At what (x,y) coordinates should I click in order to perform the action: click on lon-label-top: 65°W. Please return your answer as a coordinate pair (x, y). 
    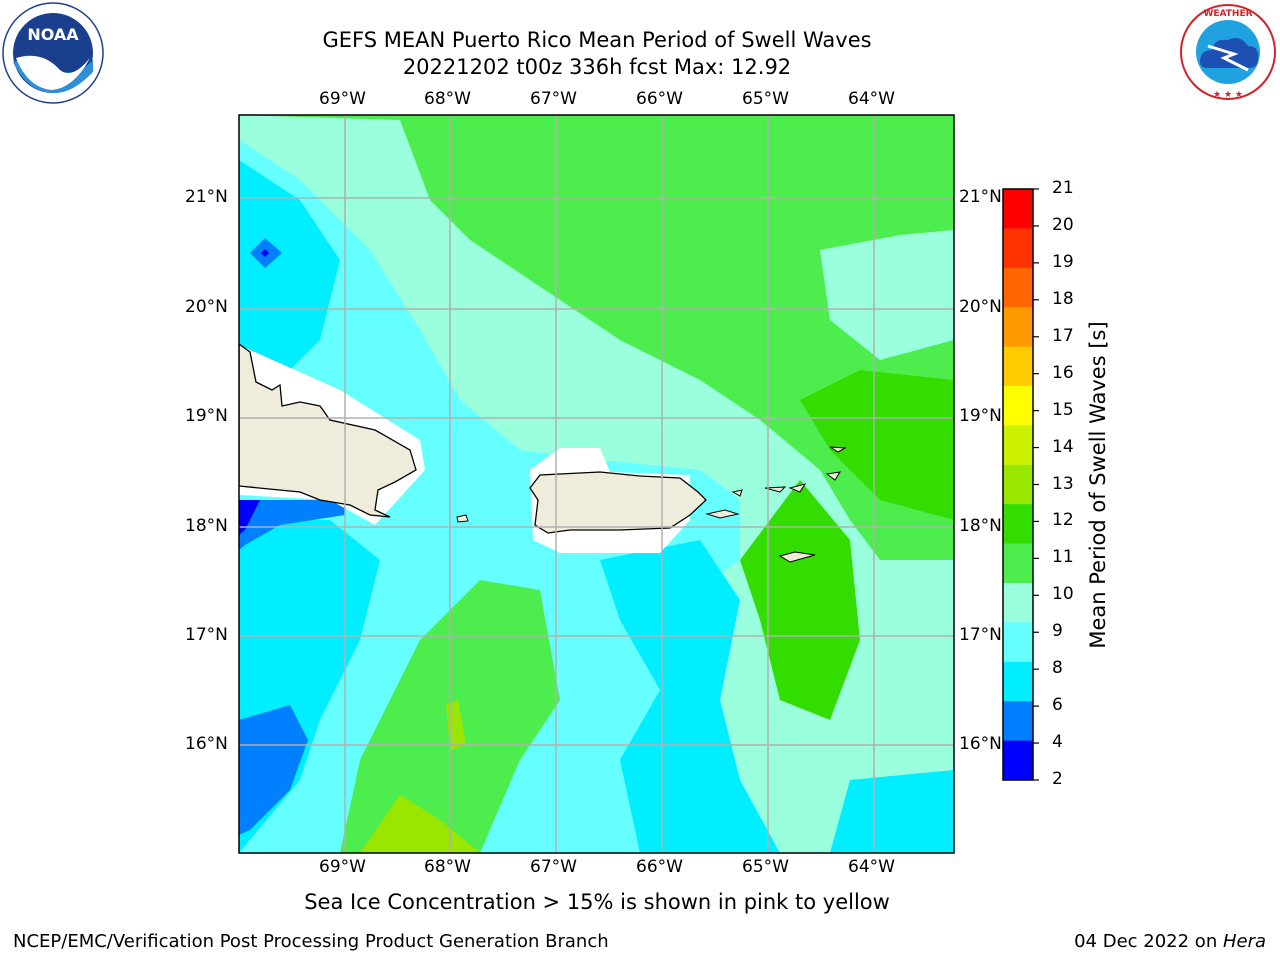
    Looking at the image, I should click on (765, 99).